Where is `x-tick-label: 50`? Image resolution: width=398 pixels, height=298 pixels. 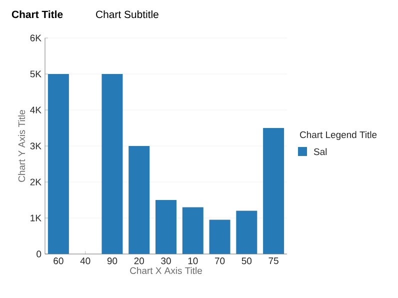
x-tick-label: 50 is located at coordinates (247, 261).